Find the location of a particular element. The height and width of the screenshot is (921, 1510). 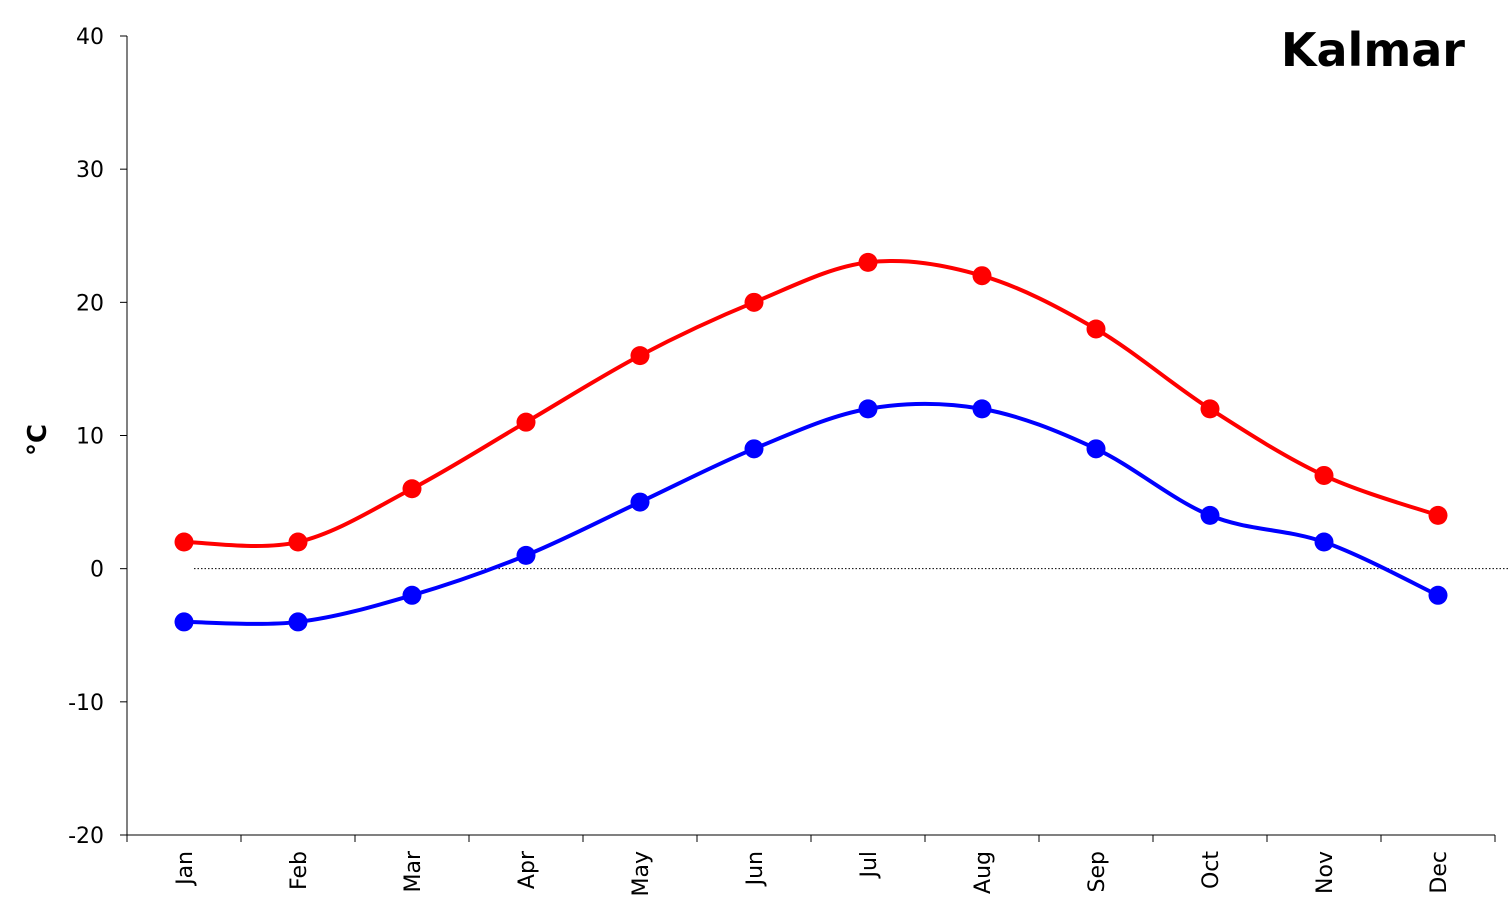

x-tick-label: Jul is located at coordinates (869, 865).